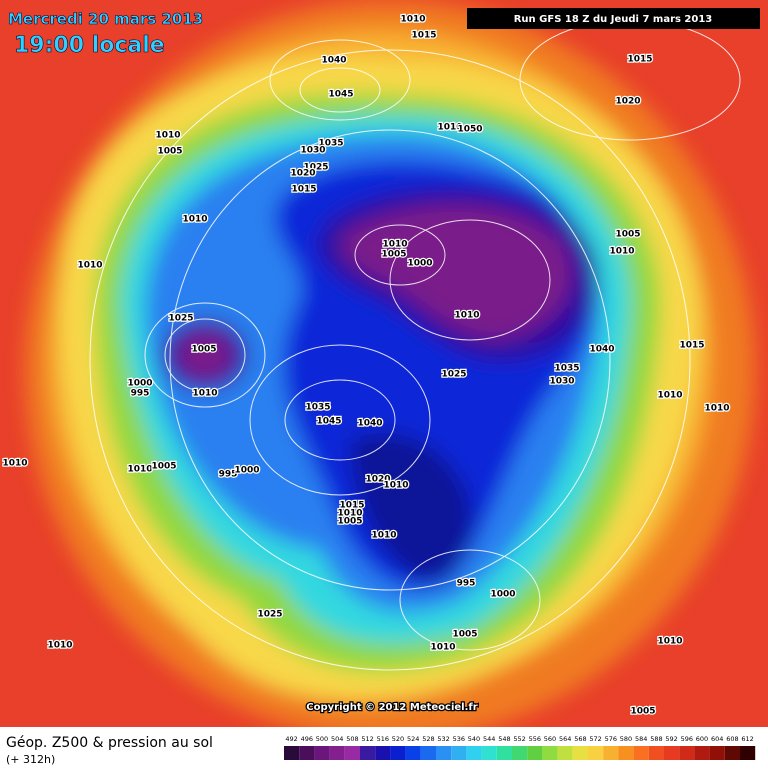  I want to click on run-box, so click(613, 18).